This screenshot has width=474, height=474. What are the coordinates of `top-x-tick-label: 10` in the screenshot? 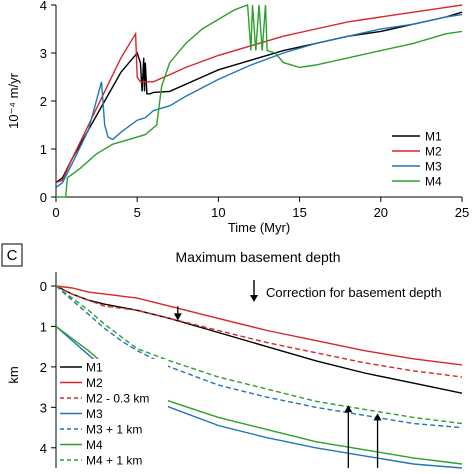 It's located at (218, 212).